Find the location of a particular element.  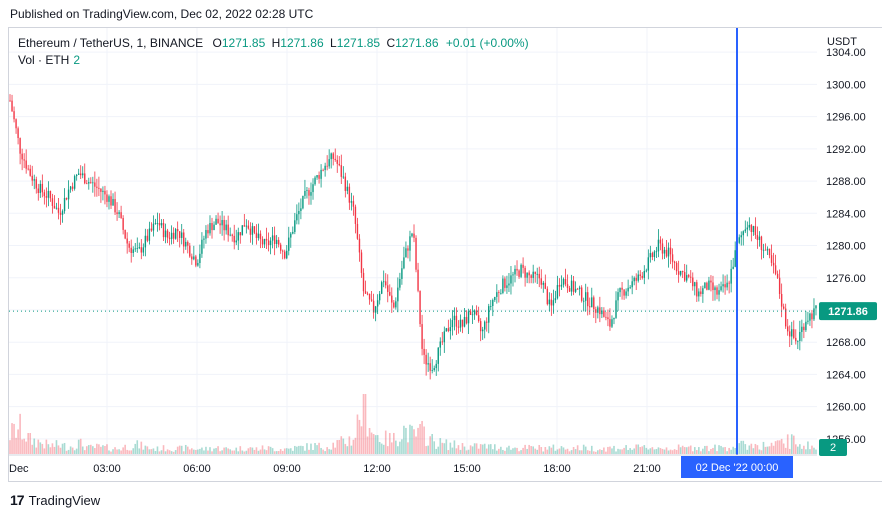

last-price-tag is located at coordinates (848, 311).